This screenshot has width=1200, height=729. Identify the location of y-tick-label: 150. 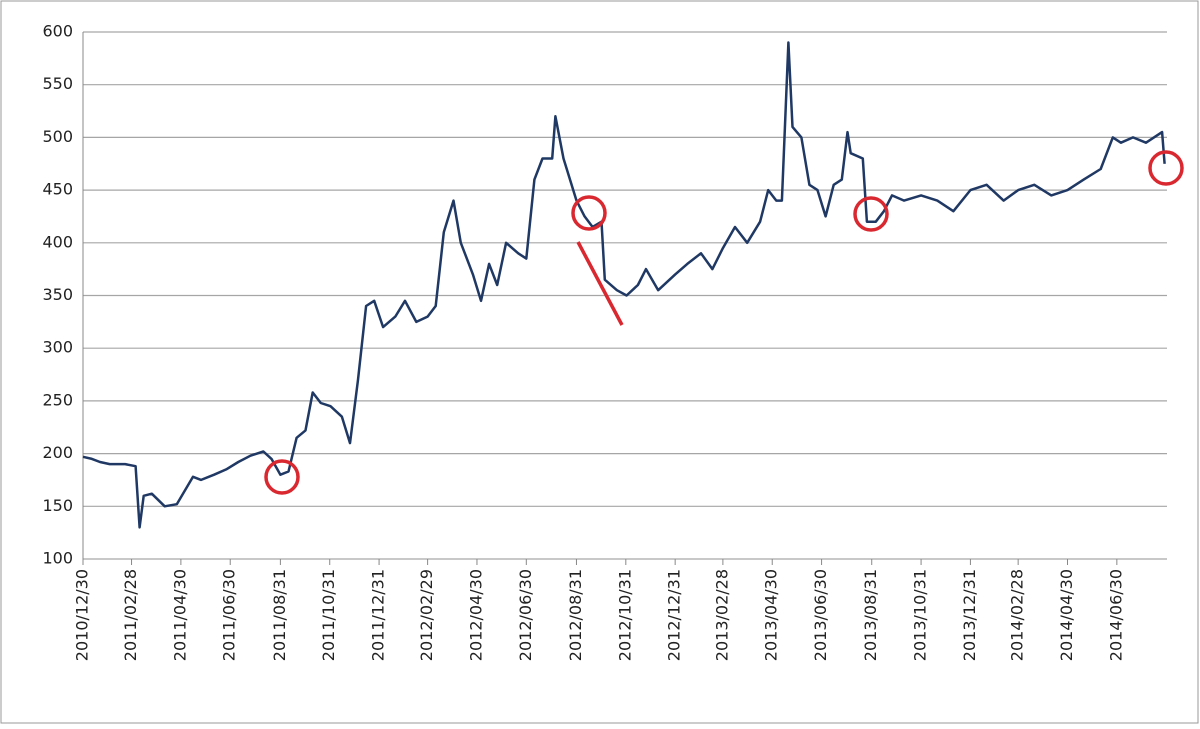
(57, 505).